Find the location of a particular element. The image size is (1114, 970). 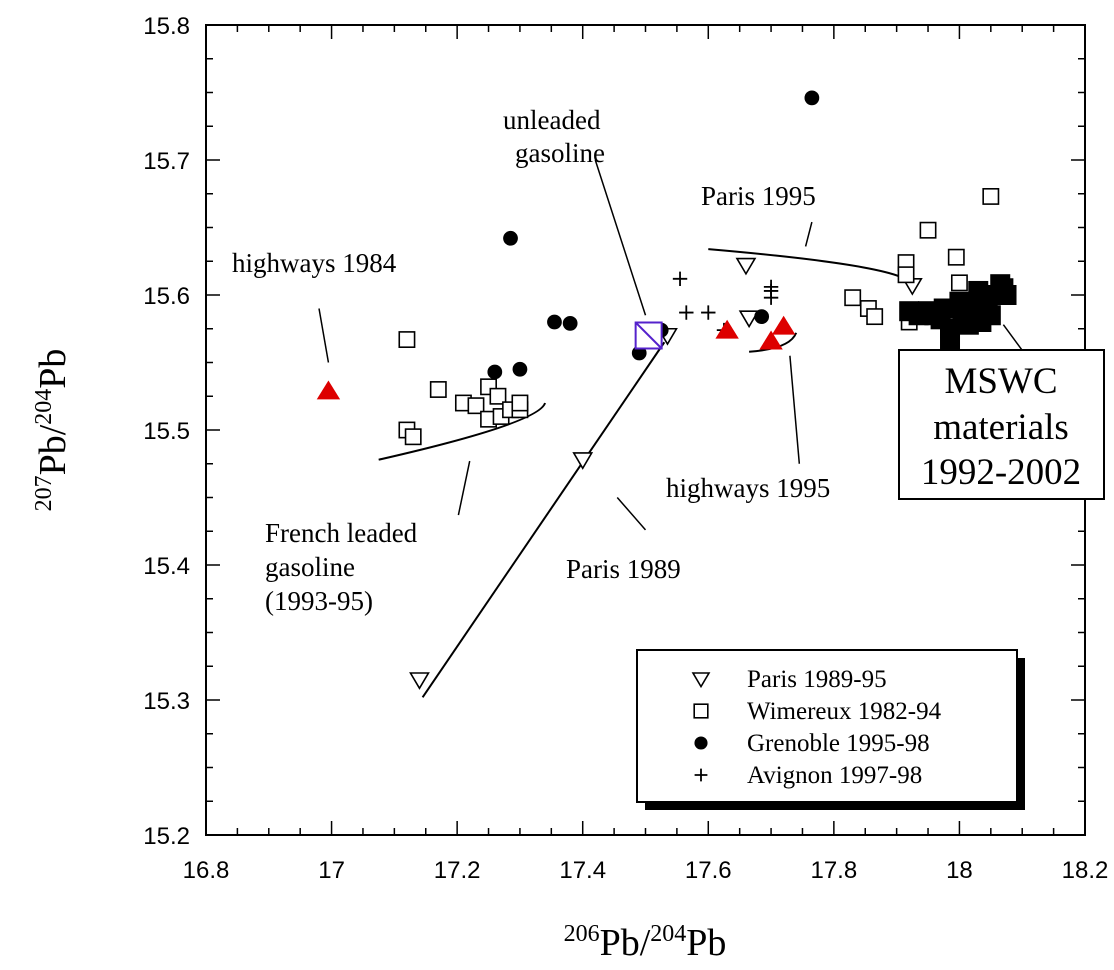

y-tick-label: 15.7 is located at coordinates (166, 161).